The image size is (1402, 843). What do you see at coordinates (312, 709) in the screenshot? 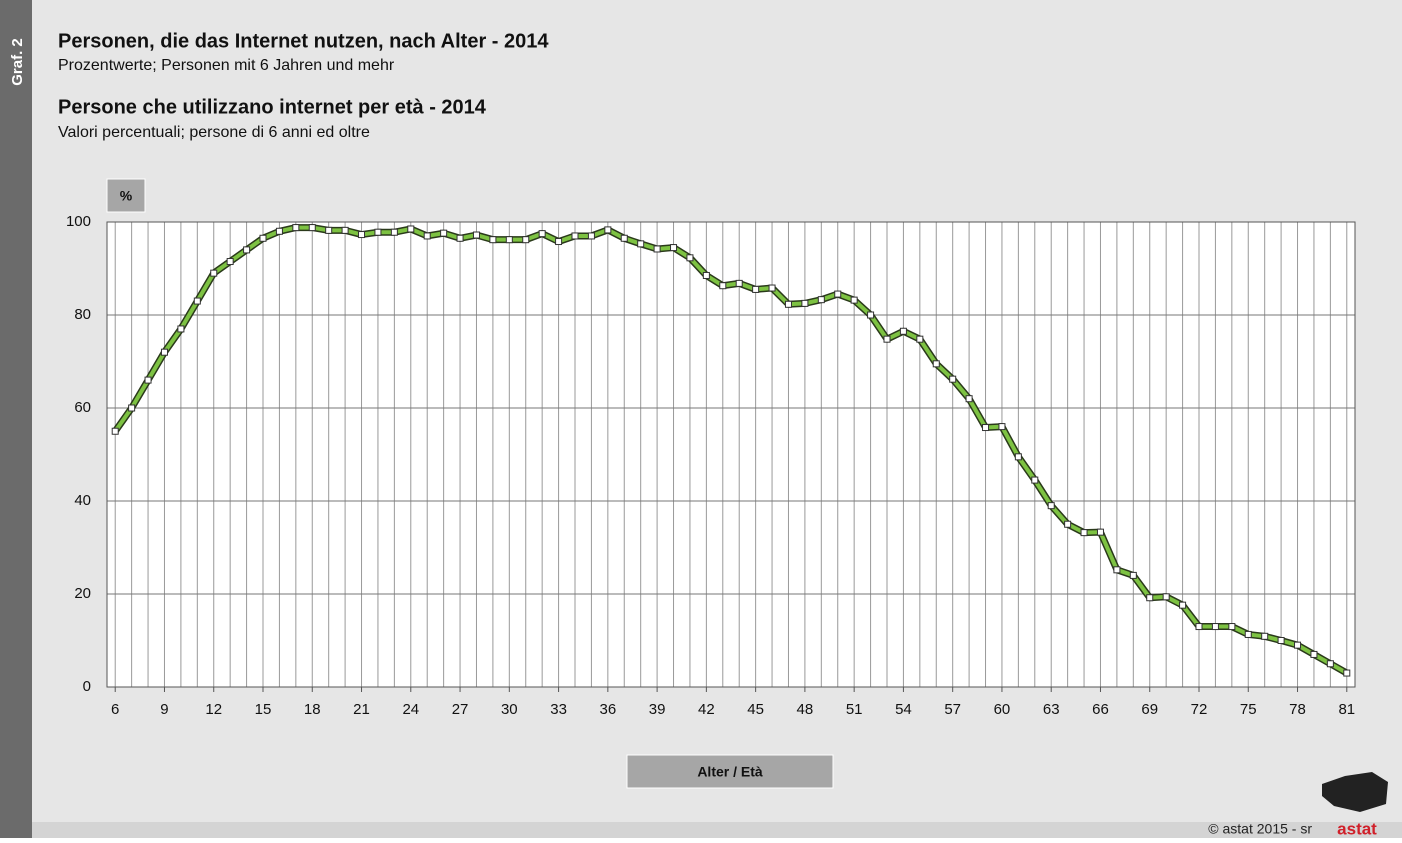
I see `x-tick-label: 18` at bounding box center [312, 709].